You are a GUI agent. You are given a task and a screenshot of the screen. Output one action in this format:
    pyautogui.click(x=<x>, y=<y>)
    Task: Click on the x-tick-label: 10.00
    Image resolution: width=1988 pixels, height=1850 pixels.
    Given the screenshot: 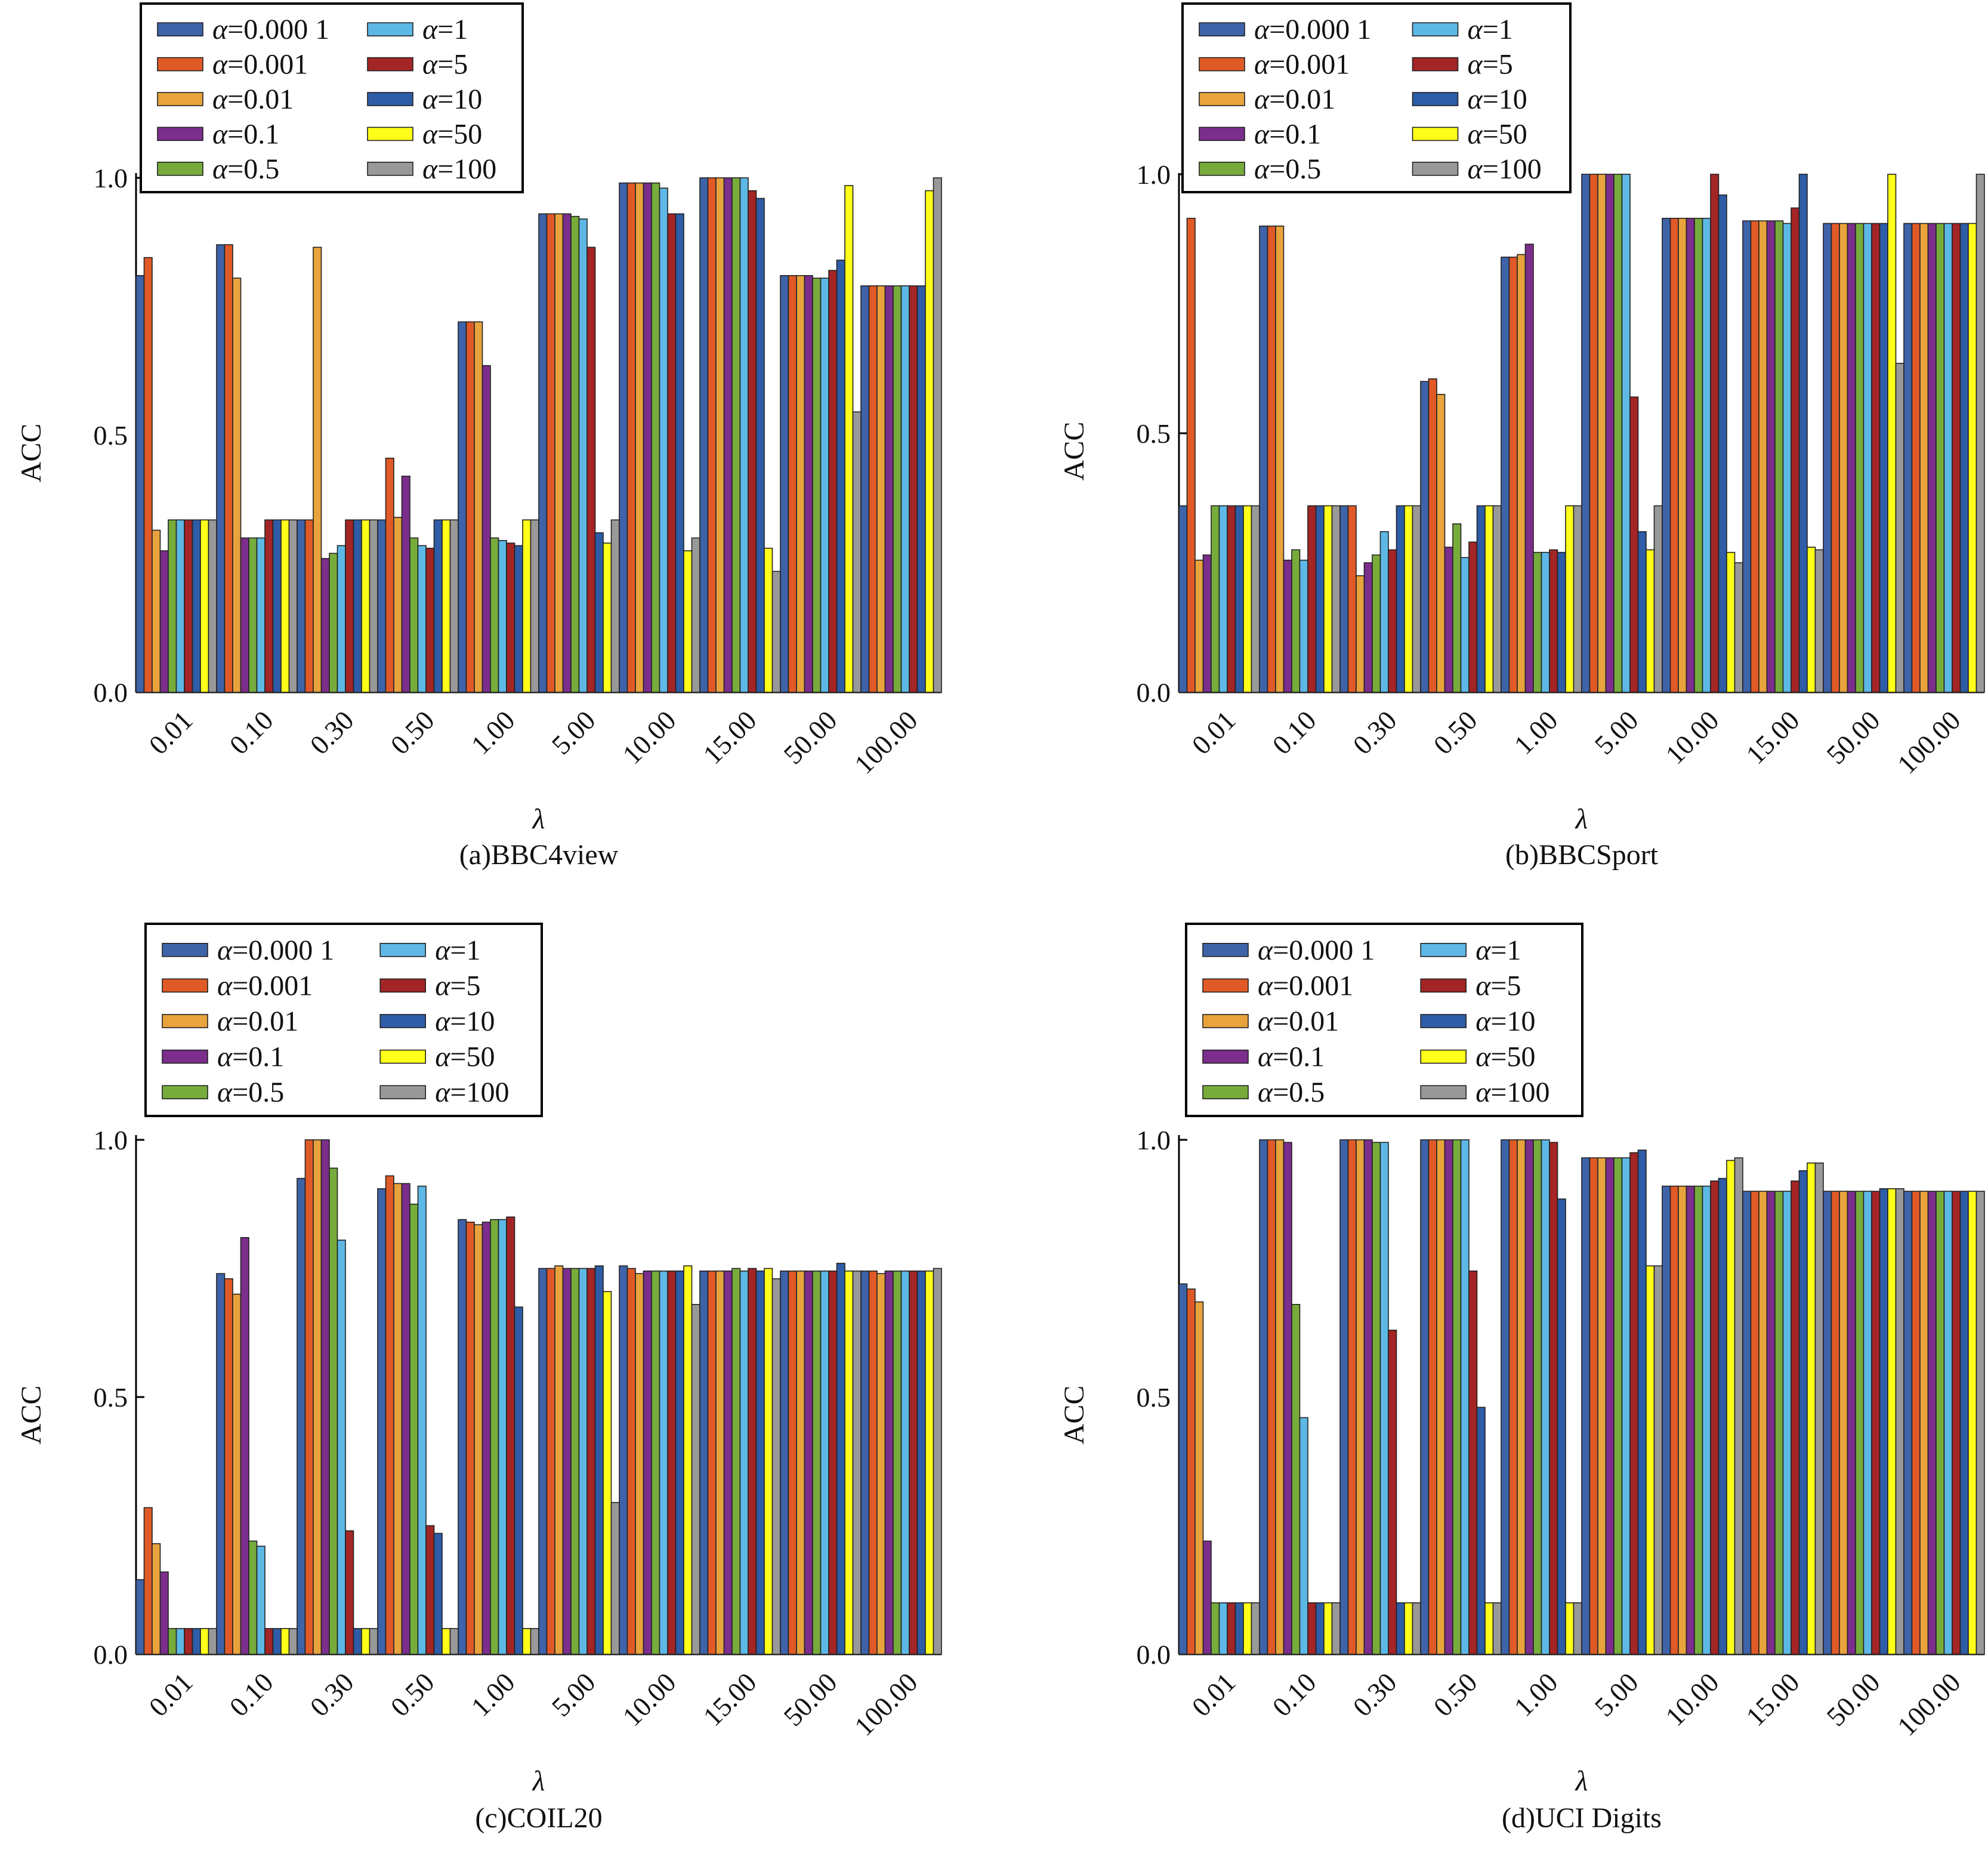 What is the action you would take?
    pyautogui.click(x=1691, y=1699)
    